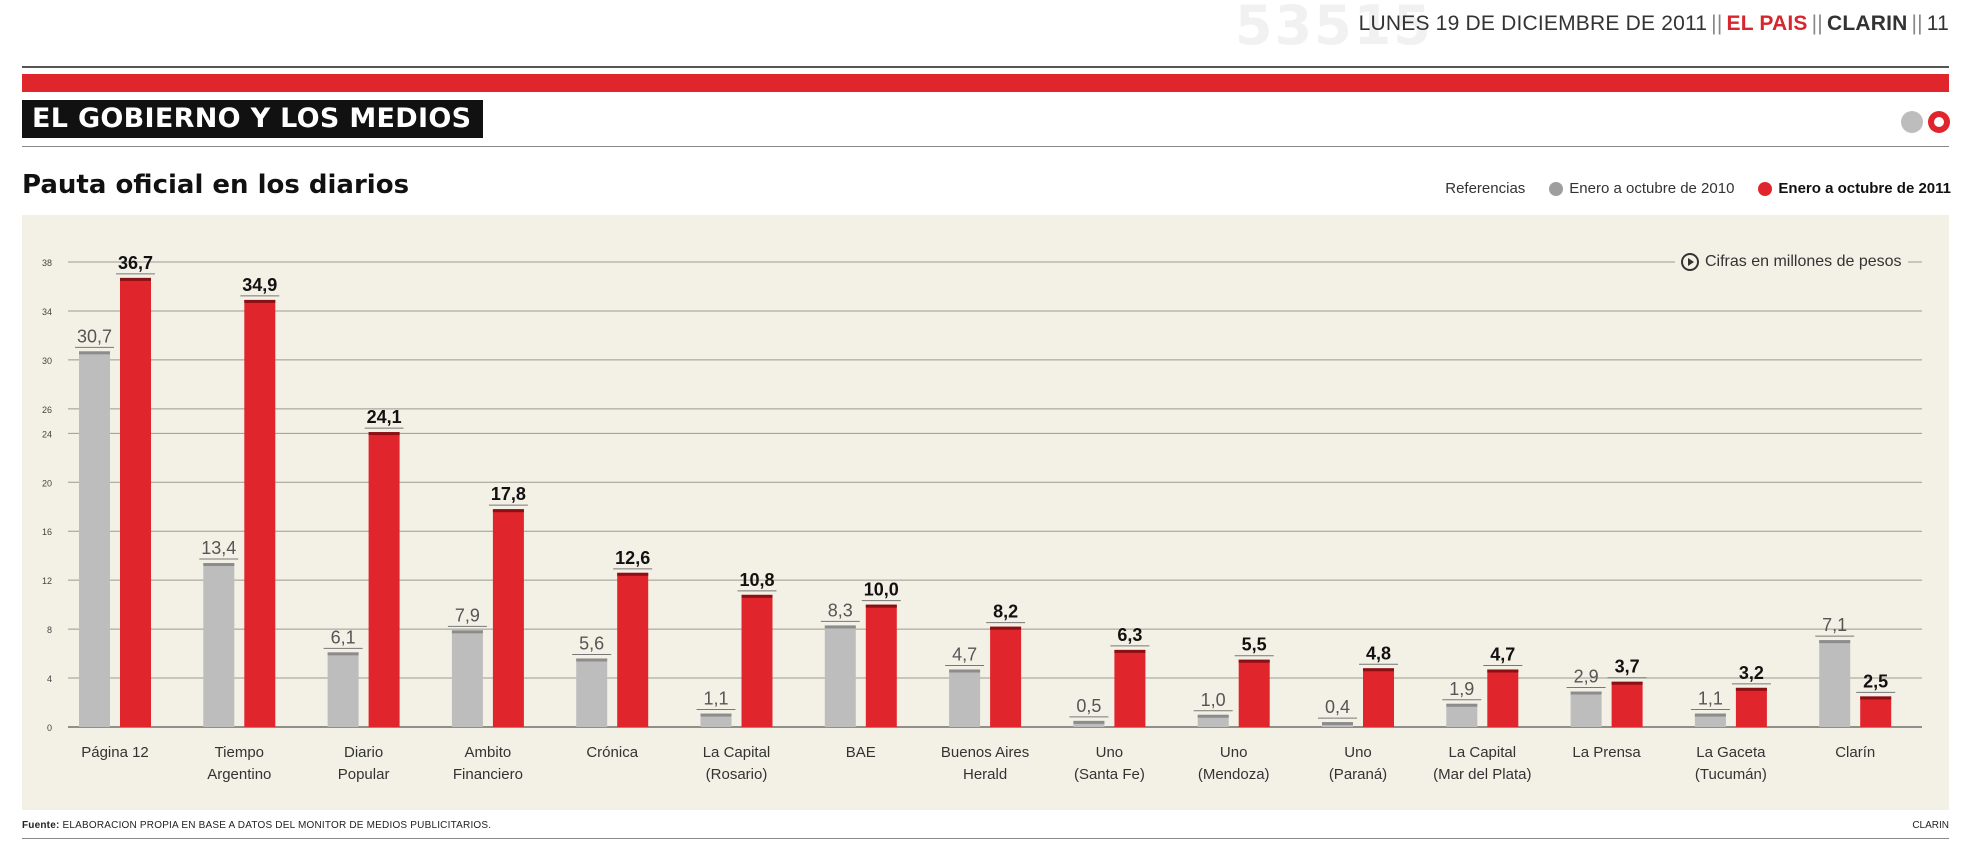 The width and height of the screenshot is (1971, 845). I want to click on red-dot-icon, so click(1765, 188).